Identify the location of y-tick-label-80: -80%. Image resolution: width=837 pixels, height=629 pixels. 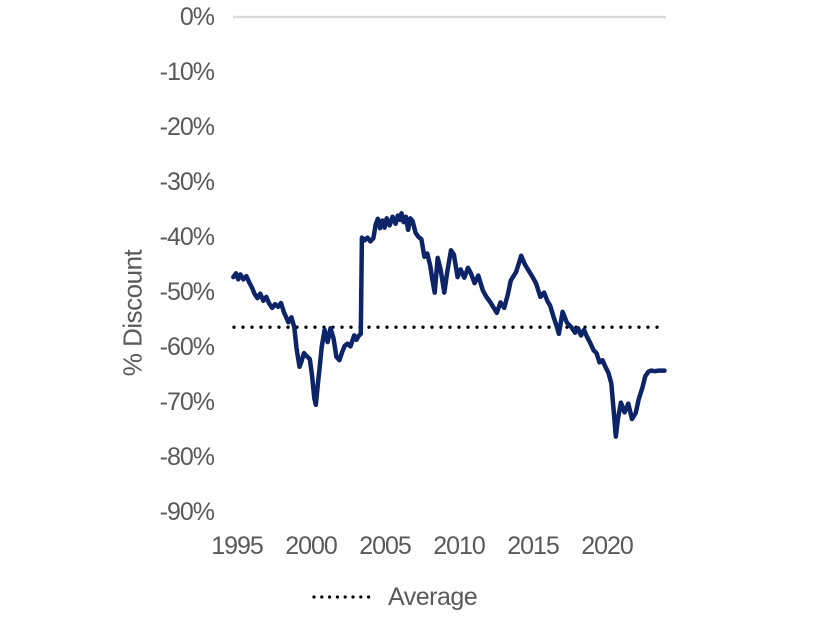
(187, 457).